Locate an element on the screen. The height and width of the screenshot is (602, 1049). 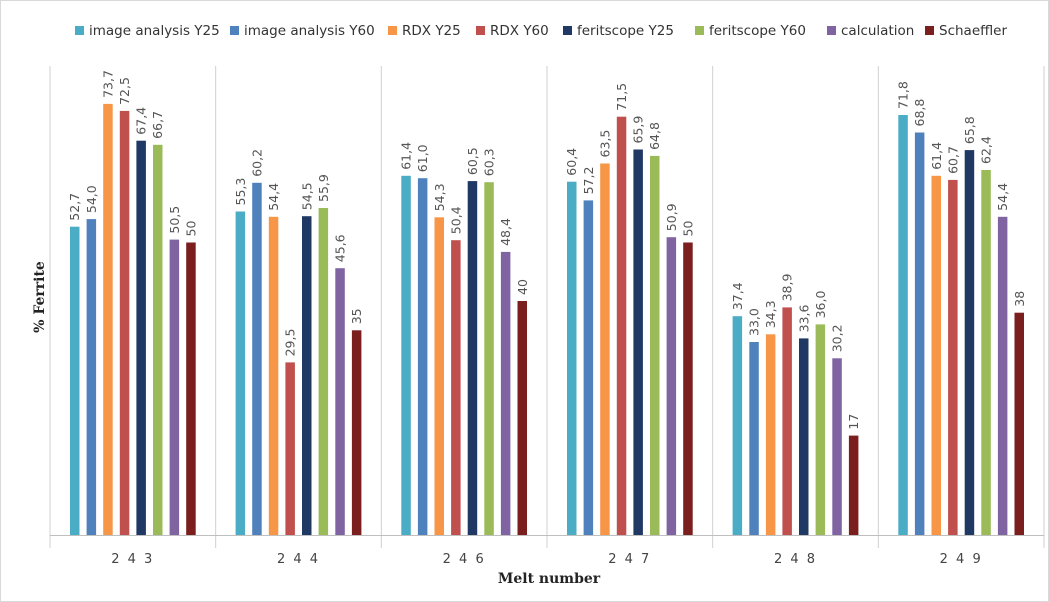
data-label: 61,0 is located at coordinates (422, 158).